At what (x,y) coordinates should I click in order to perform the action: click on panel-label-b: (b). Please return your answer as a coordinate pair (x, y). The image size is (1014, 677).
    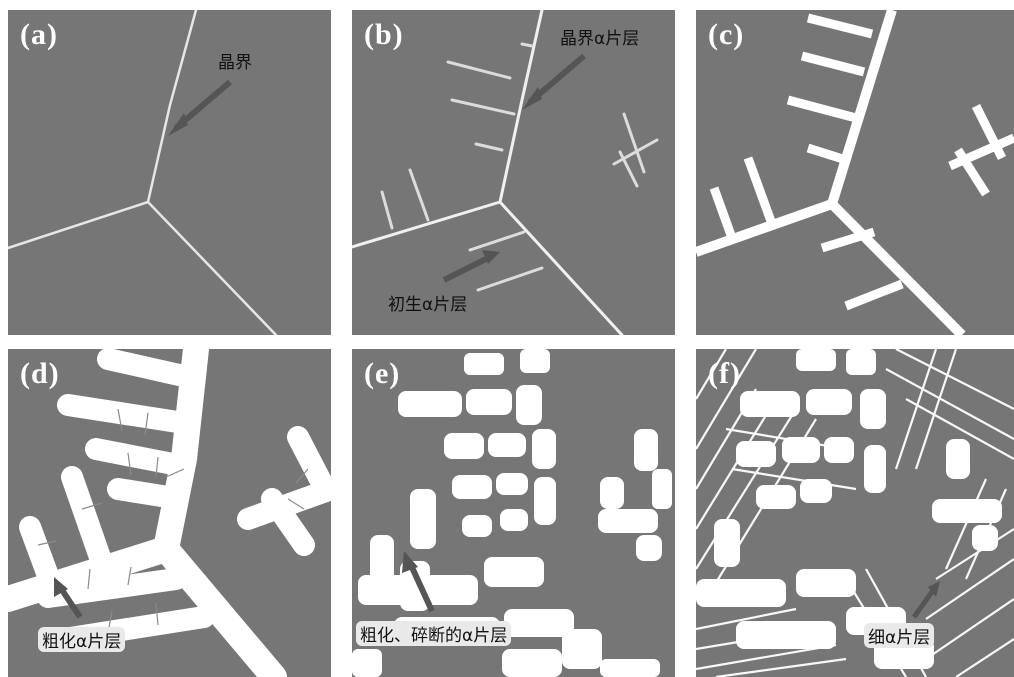
    Looking at the image, I should click on (384, 34).